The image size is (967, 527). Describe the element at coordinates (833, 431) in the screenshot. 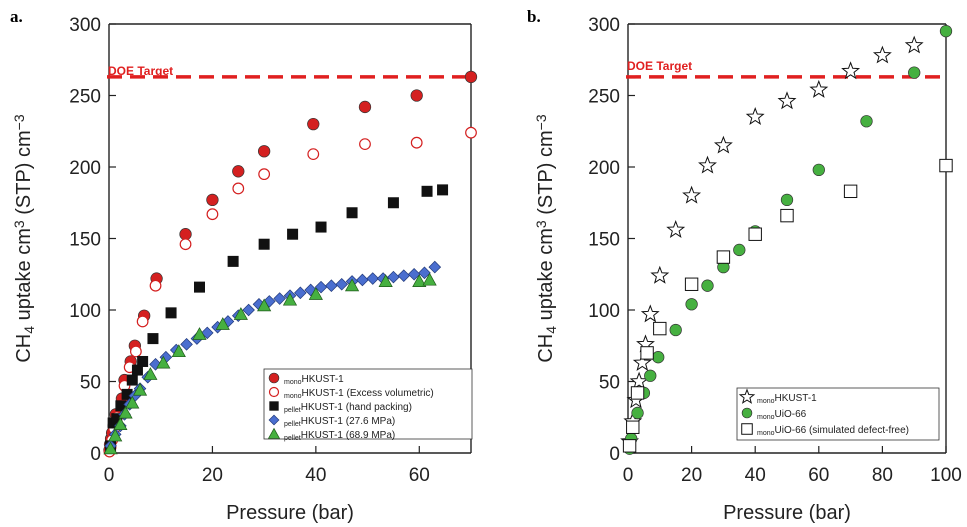

I see `legend-entry: monoUiO-66 (simulated defect-free)` at that location.